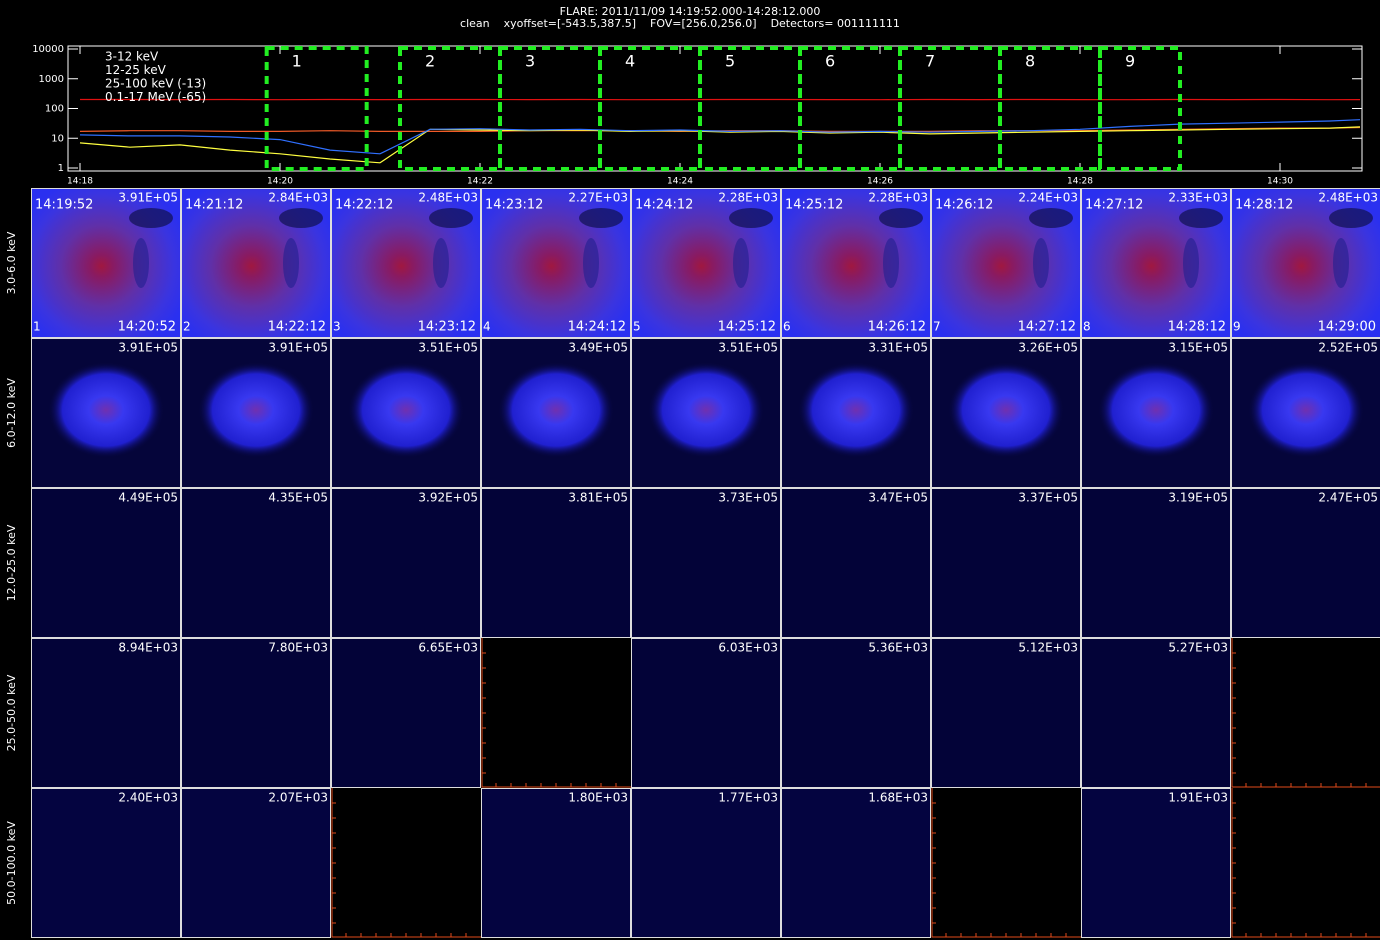  What do you see at coordinates (148, 648) in the screenshot?
I see `panel-max: 8.94E+03` at bounding box center [148, 648].